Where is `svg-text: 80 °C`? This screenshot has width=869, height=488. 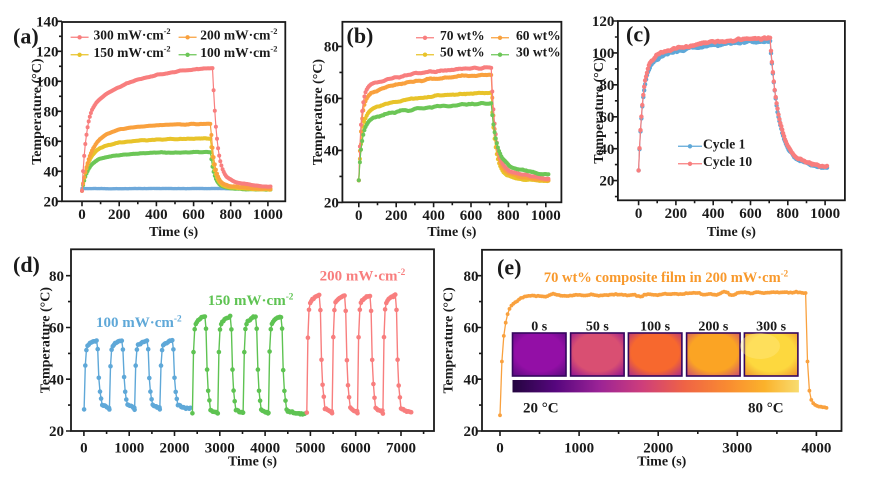 svg-text: 80 °C is located at coordinates (766, 409).